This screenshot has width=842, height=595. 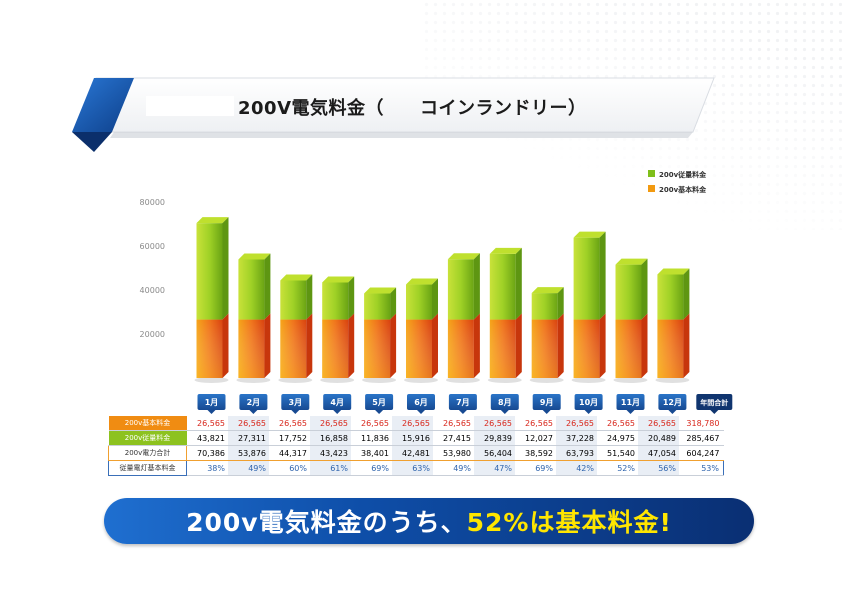 I want to click on title-redaction, so click(x=190, y=106).